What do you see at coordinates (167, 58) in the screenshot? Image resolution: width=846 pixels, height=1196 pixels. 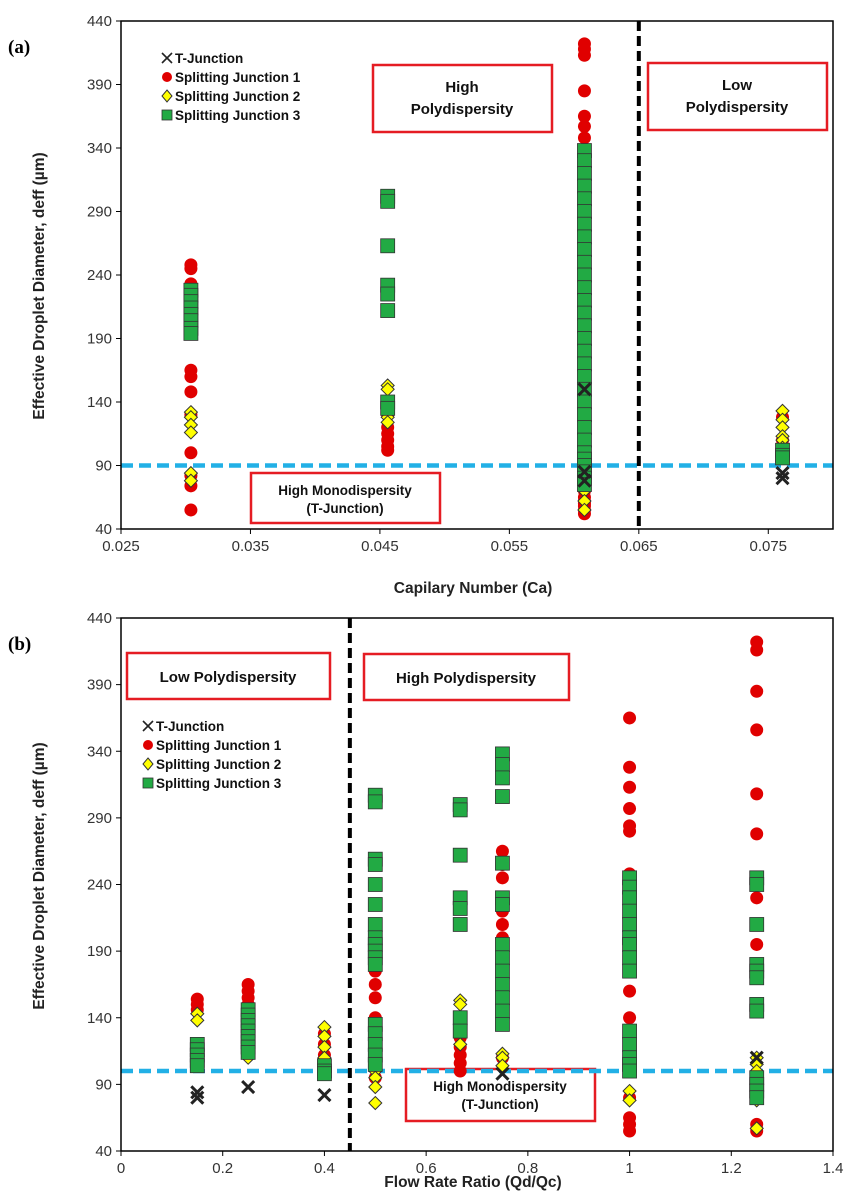 I see `legend-a-t-junction-icon` at bounding box center [167, 58].